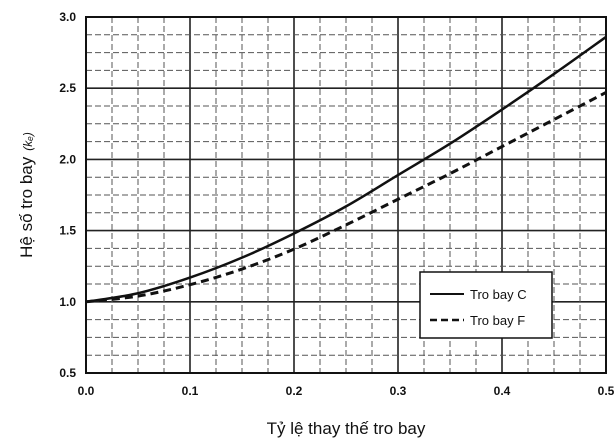 This screenshot has width=616, height=445. Describe the element at coordinates (294, 391) in the screenshot. I see `x-tick-label: 0.2` at that location.